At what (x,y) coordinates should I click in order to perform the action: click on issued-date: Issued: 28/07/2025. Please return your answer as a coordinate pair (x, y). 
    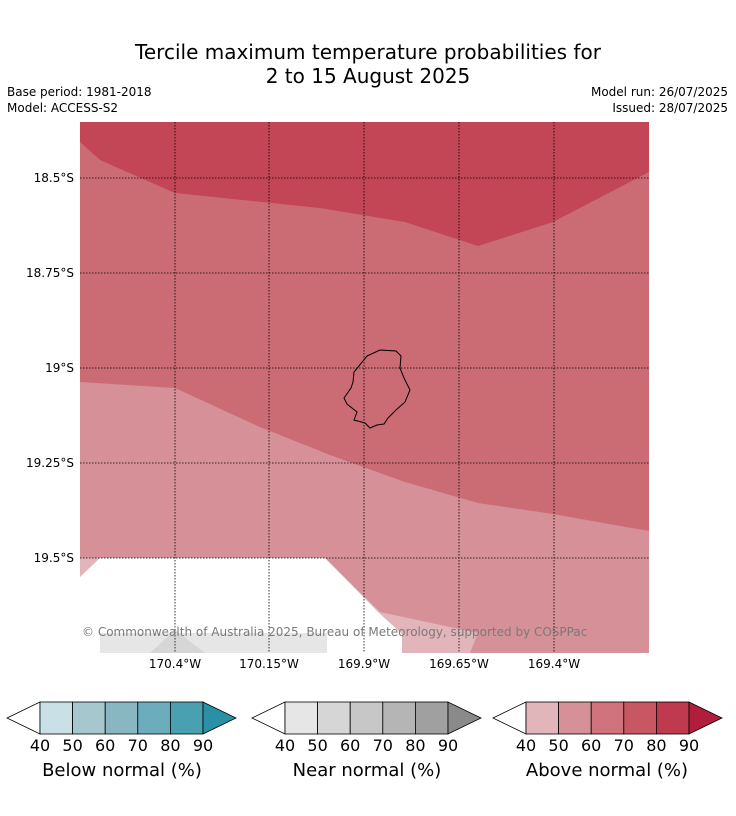
    Looking at the image, I should click on (670, 108).